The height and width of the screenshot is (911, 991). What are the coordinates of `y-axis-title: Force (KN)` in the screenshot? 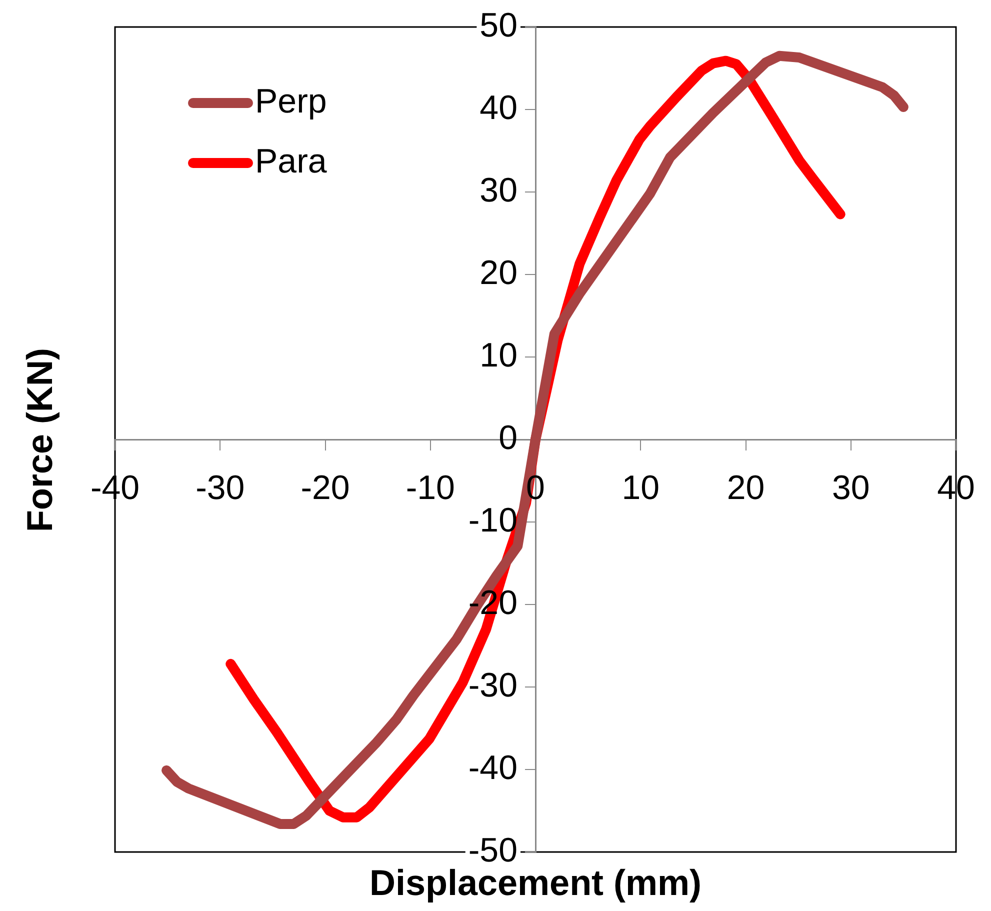 It's located at (40, 440).